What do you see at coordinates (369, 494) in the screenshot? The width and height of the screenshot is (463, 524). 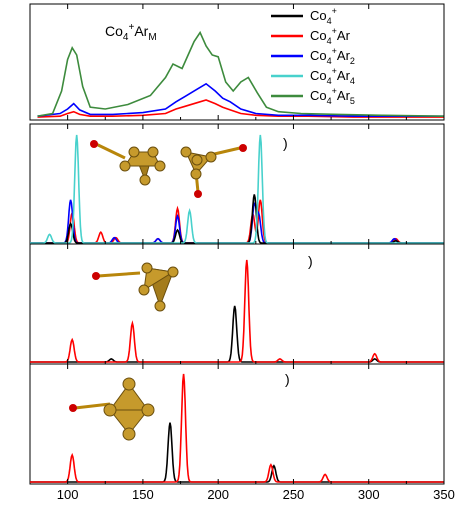 I see `x-tick-label-300: 300` at bounding box center [369, 494].